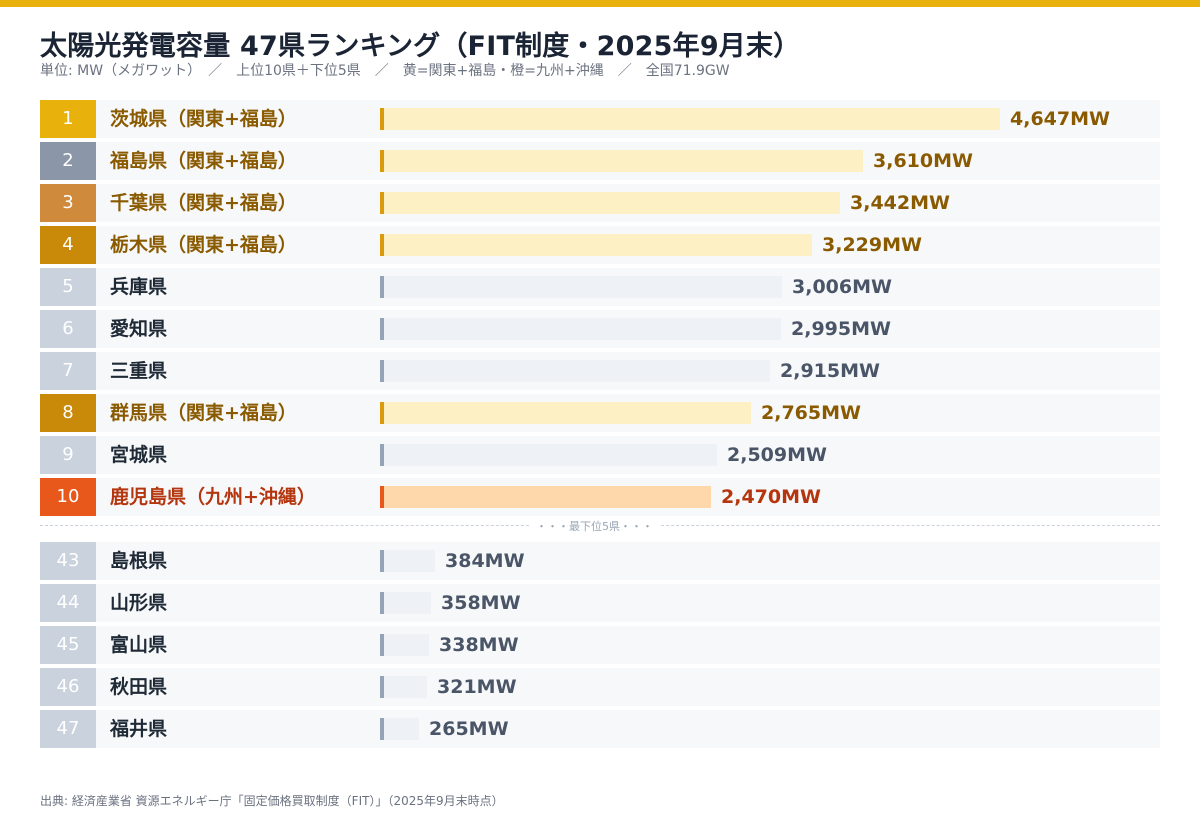  I want to click on rank-badge: 43, so click(68, 561).